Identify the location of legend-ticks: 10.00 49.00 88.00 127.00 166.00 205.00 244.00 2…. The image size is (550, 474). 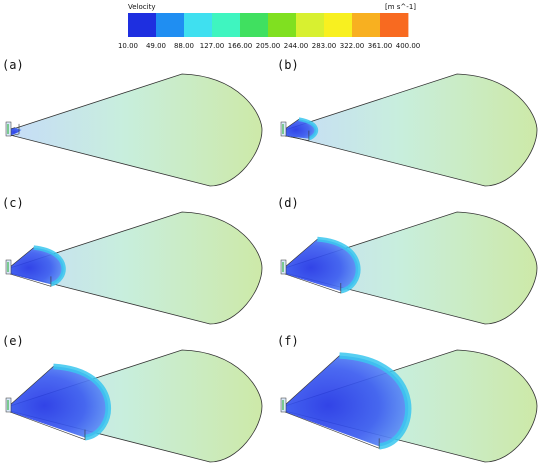
(269, 46).